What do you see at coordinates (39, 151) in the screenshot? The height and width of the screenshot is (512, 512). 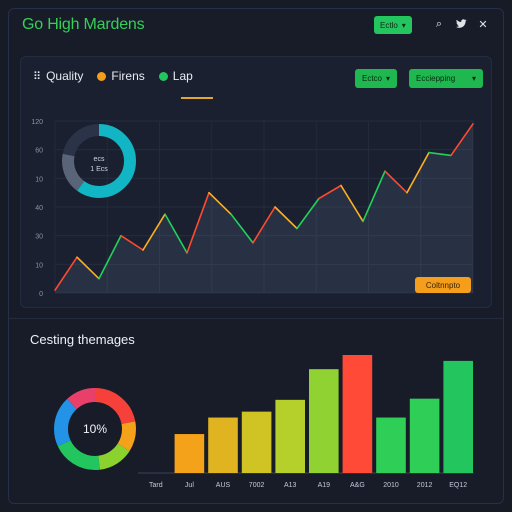 I see `y-tick-label: 60` at bounding box center [39, 151].